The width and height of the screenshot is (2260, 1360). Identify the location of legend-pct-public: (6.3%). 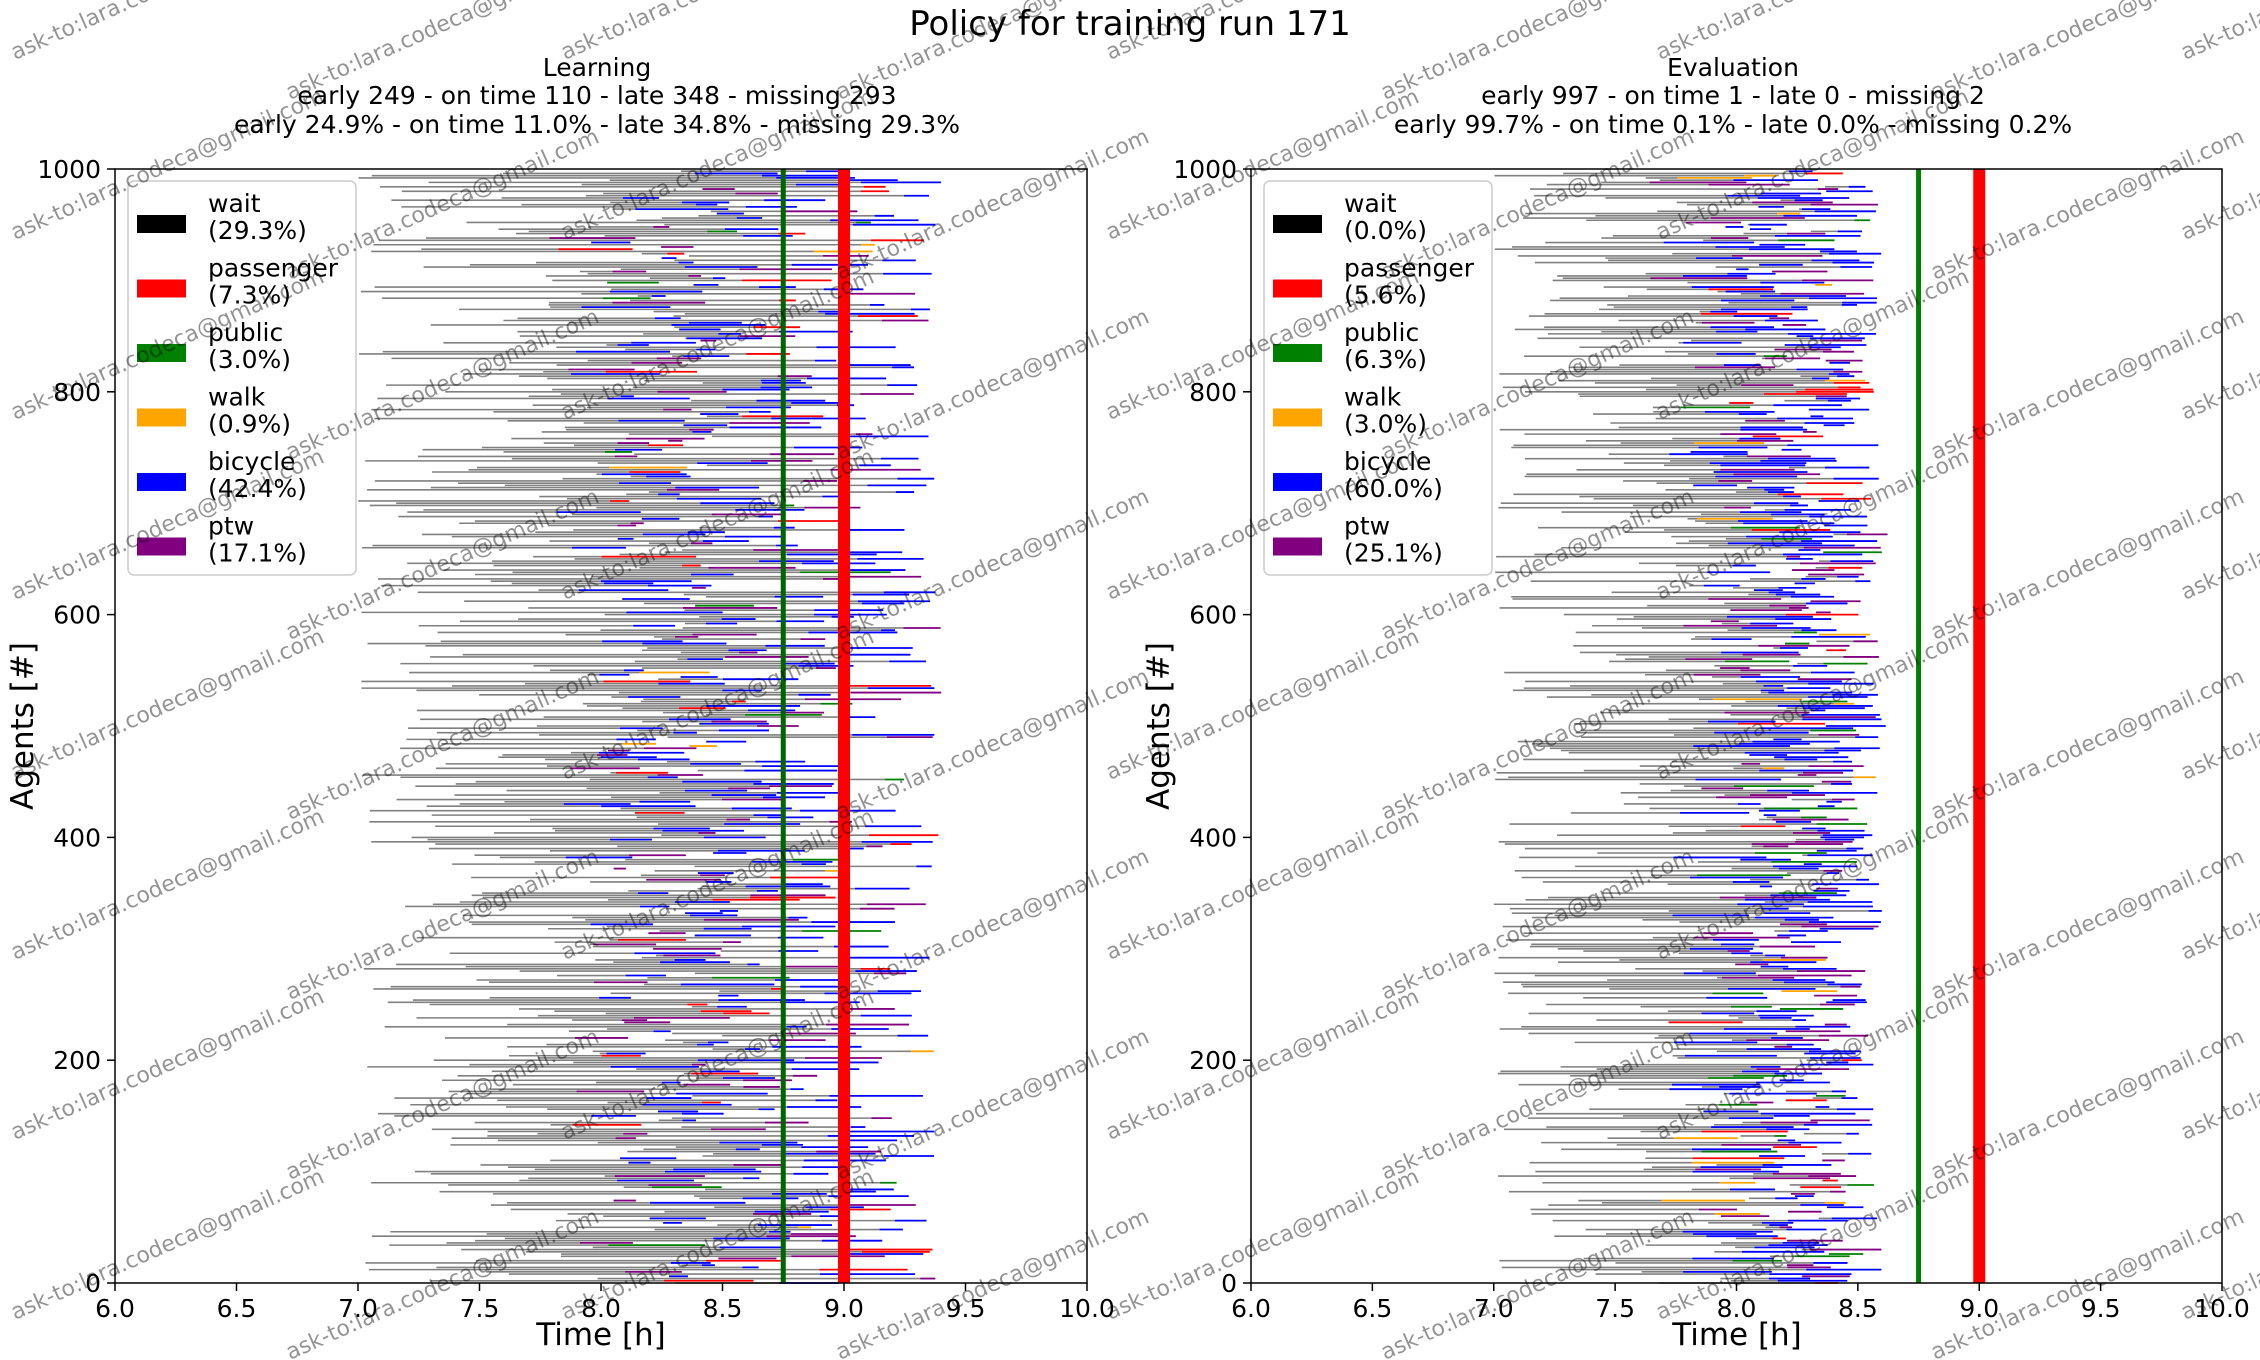
(1385, 359).